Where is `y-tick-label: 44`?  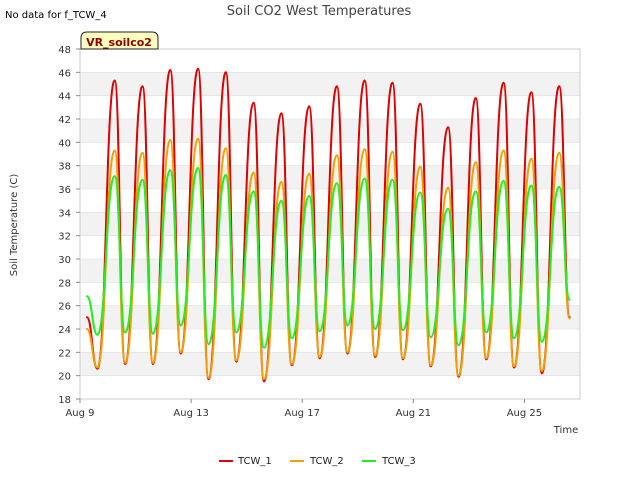
y-tick-label: 44 is located at coordinates (64, 97).